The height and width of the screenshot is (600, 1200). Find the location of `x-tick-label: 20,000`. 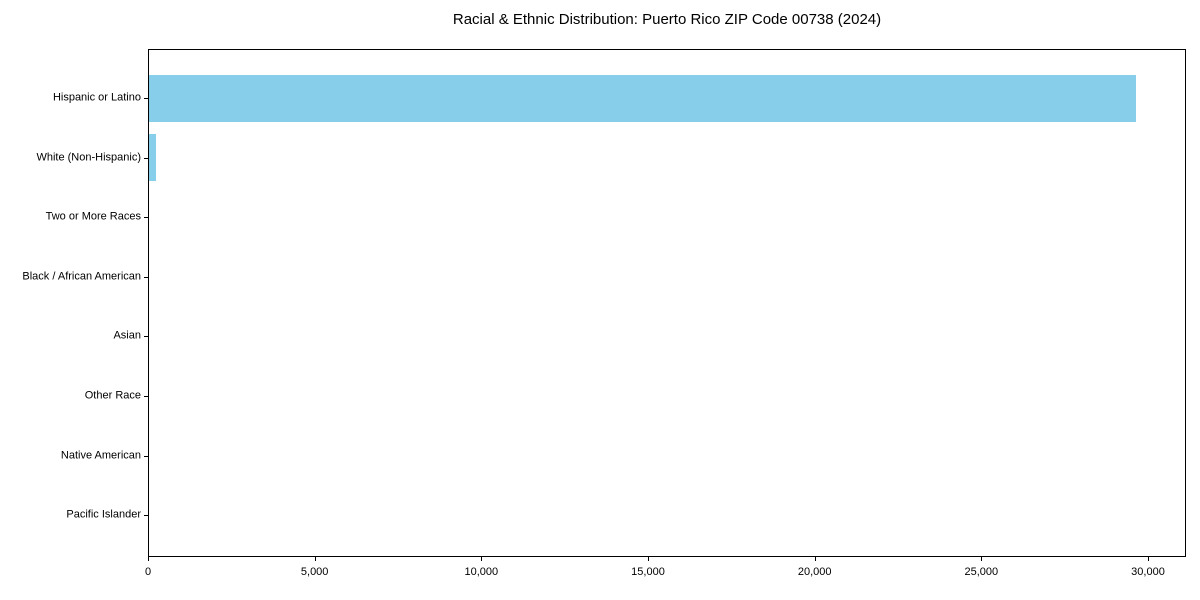

x-tick-label: 20,000 is located at coordinates (814, 572).